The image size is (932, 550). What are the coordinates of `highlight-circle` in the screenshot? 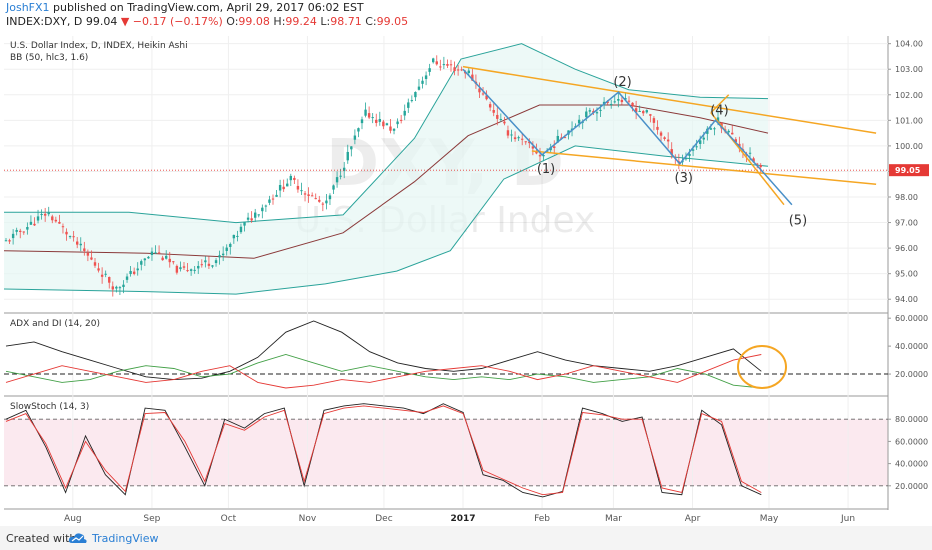 It's located at (762, 367).